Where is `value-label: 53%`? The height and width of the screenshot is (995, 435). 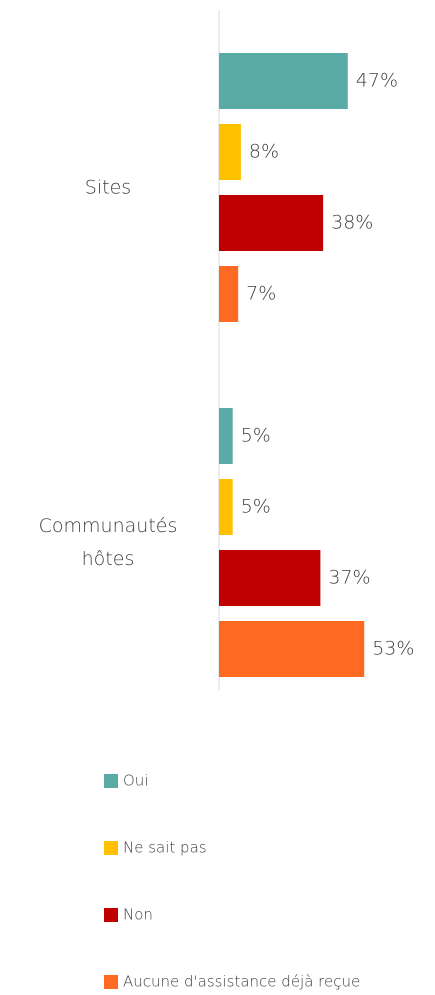 value-label: 53% is located at coordinates (393, 649).